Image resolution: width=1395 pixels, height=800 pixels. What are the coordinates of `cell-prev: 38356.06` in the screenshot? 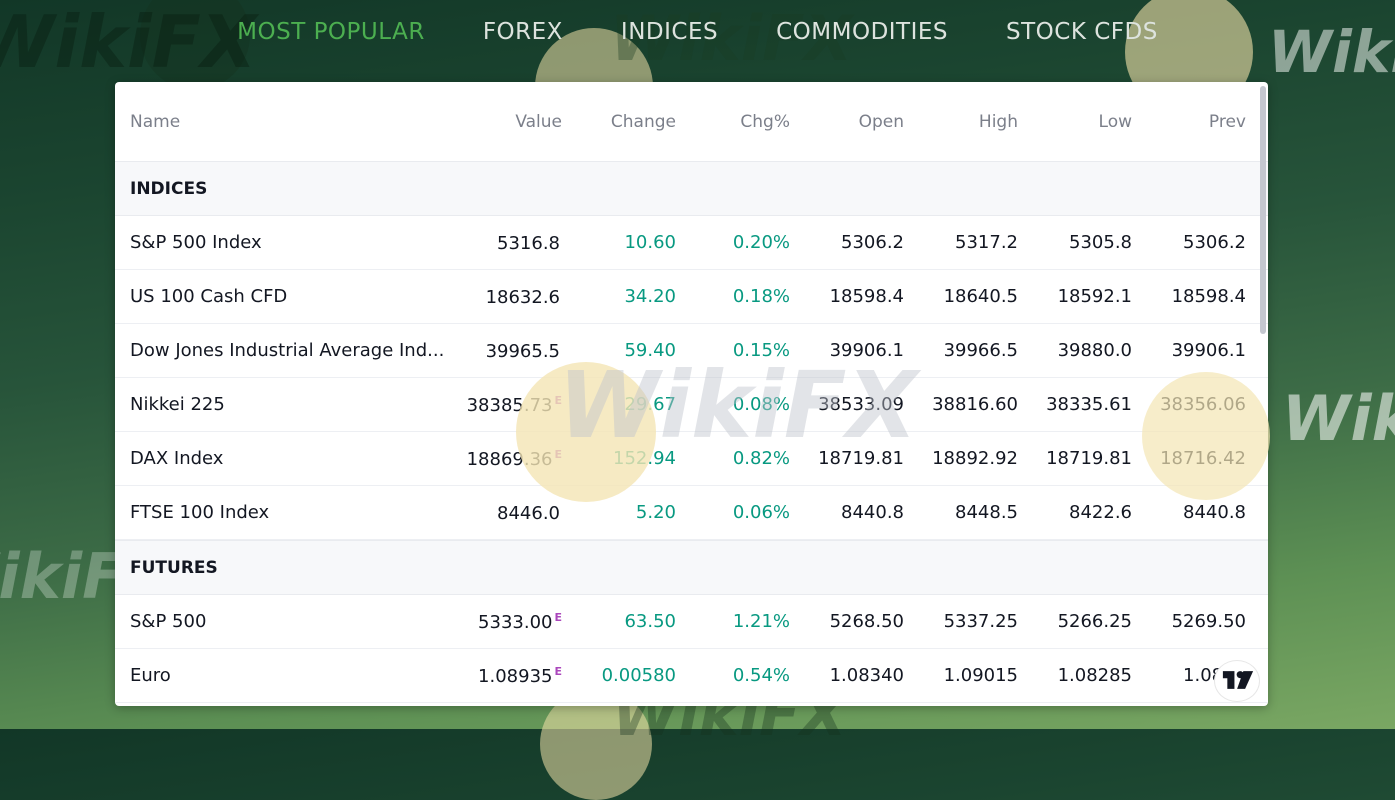 It's located at (1203, 404).